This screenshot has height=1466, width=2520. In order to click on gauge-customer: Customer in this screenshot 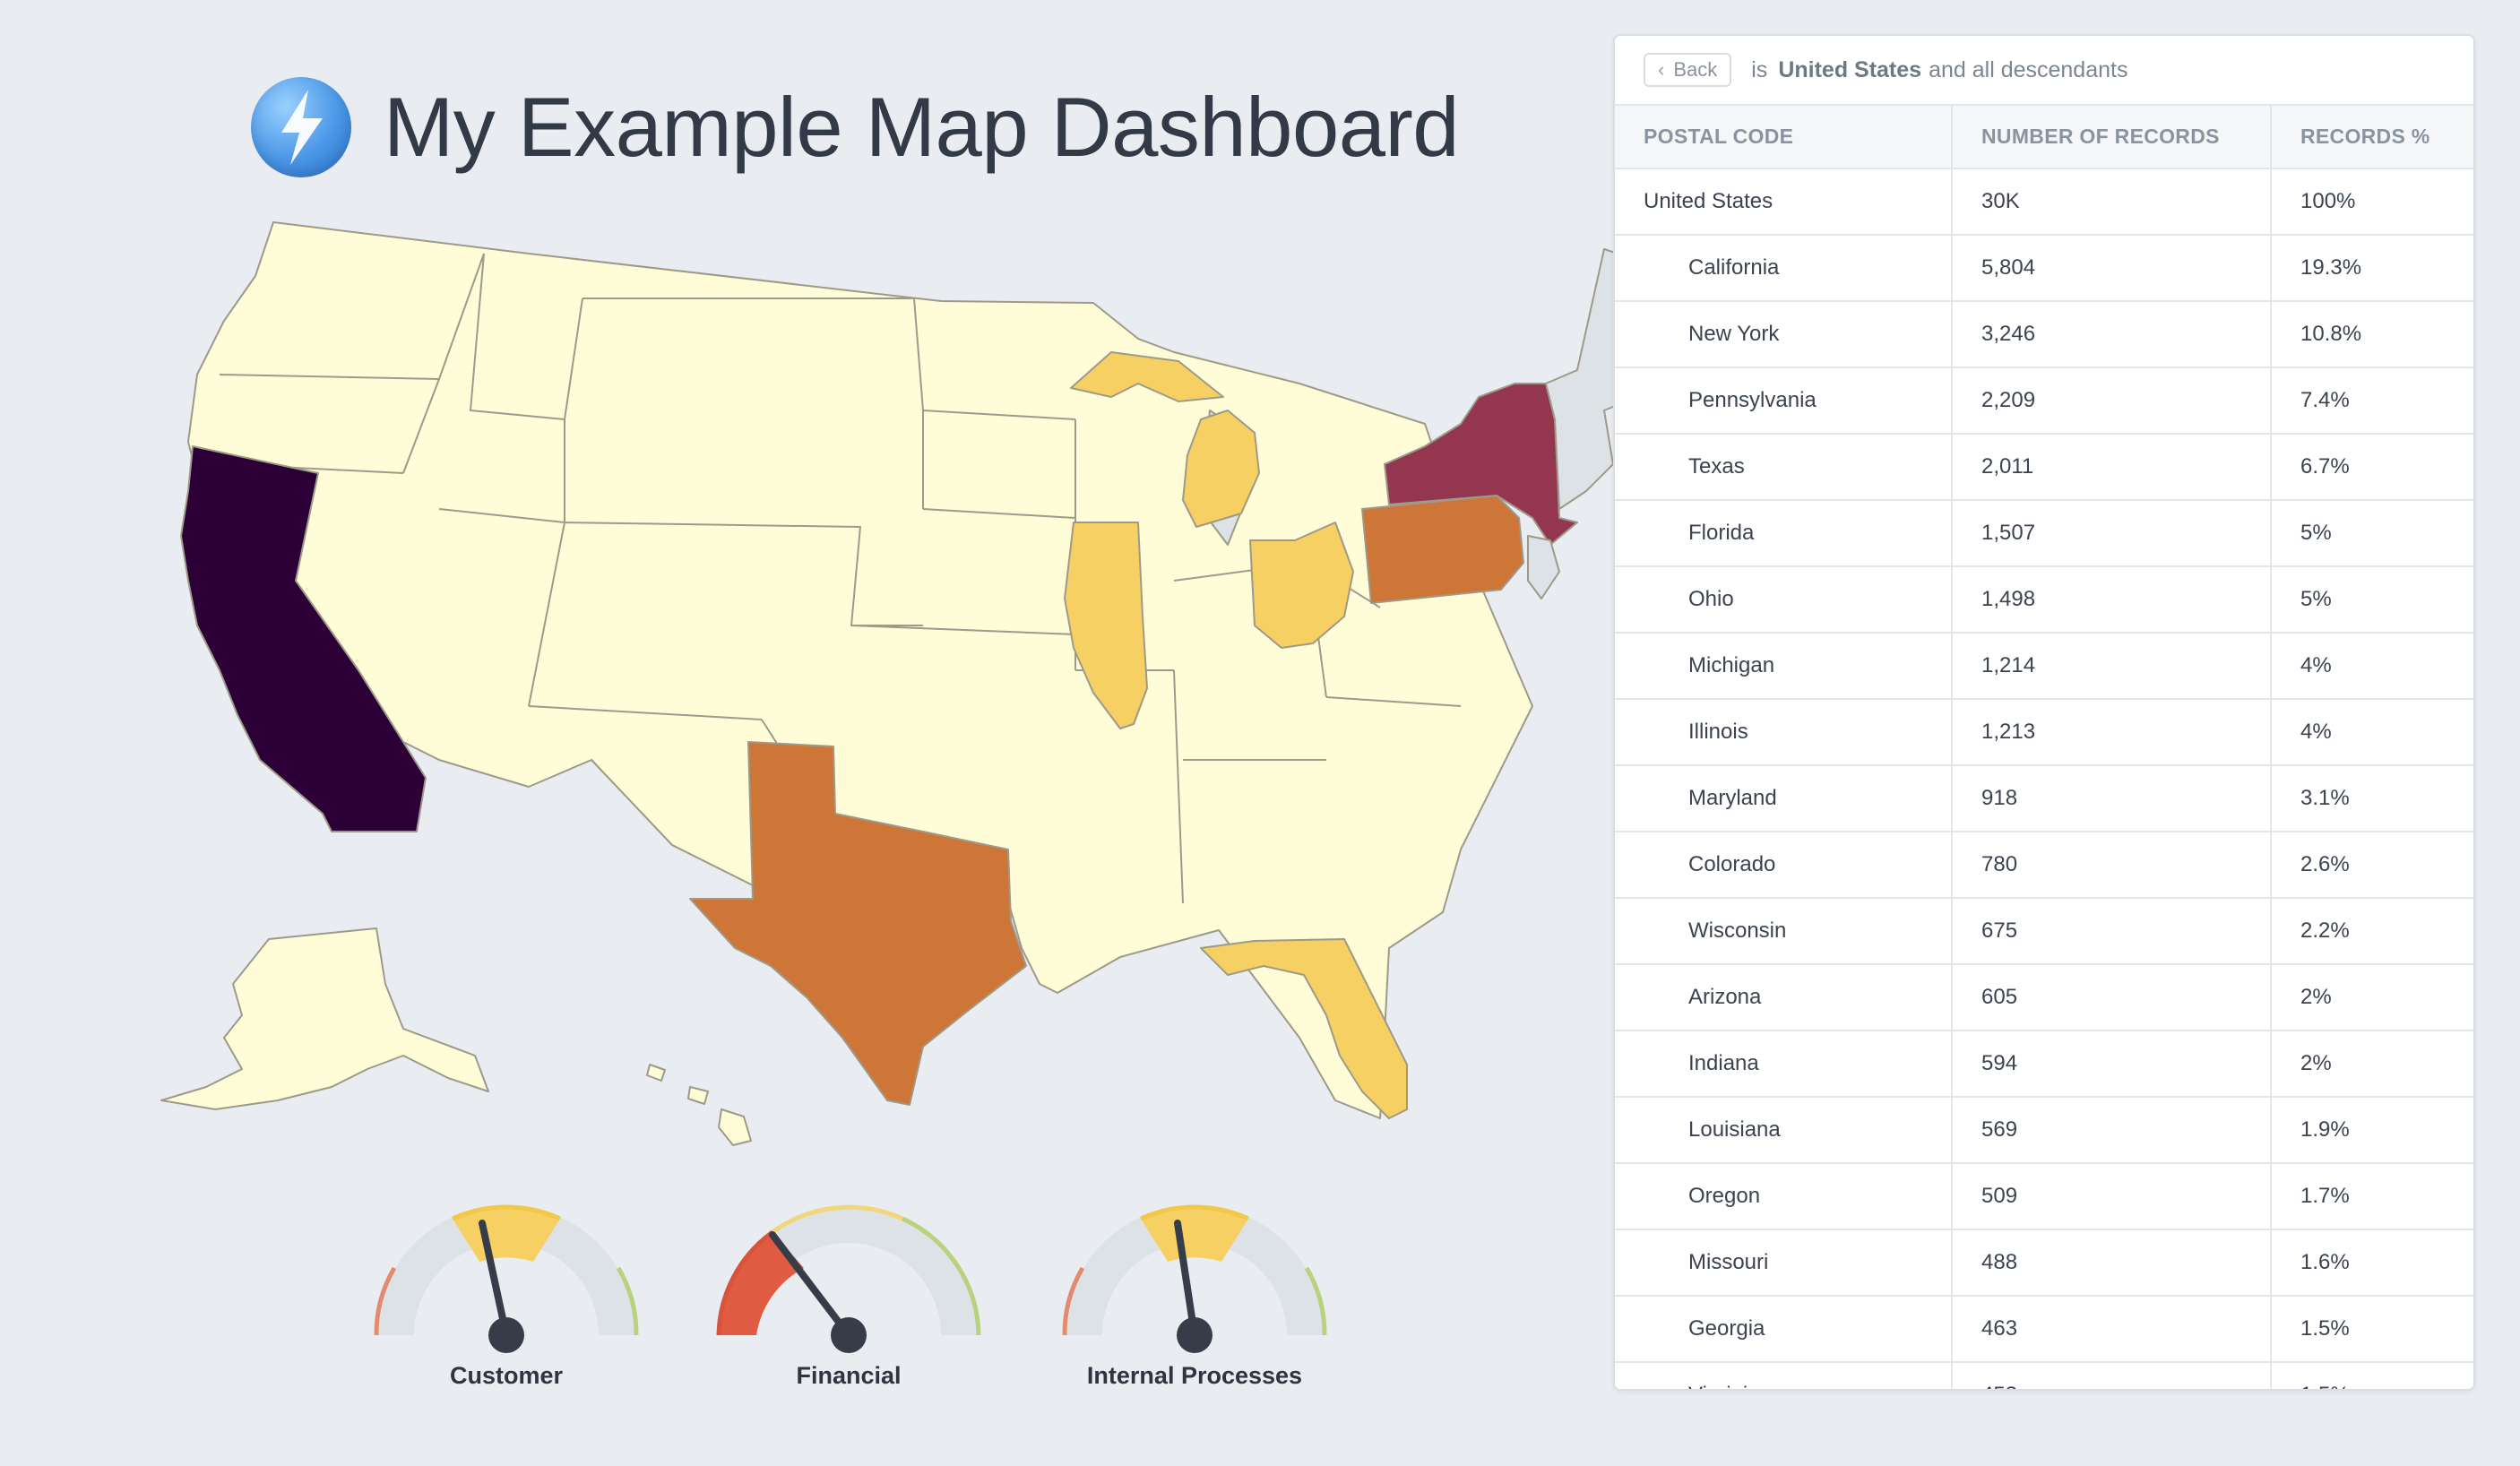, I will do `click(506, 1290)`.